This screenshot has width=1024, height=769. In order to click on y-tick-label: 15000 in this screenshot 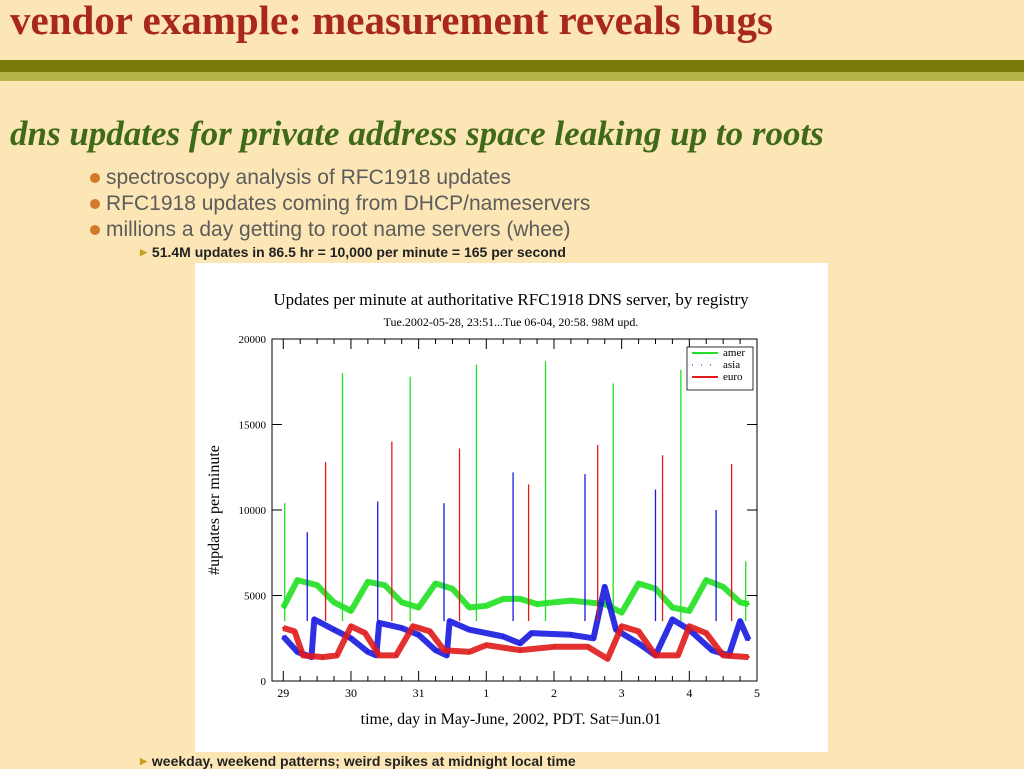, I will do `click(253, 426)`.